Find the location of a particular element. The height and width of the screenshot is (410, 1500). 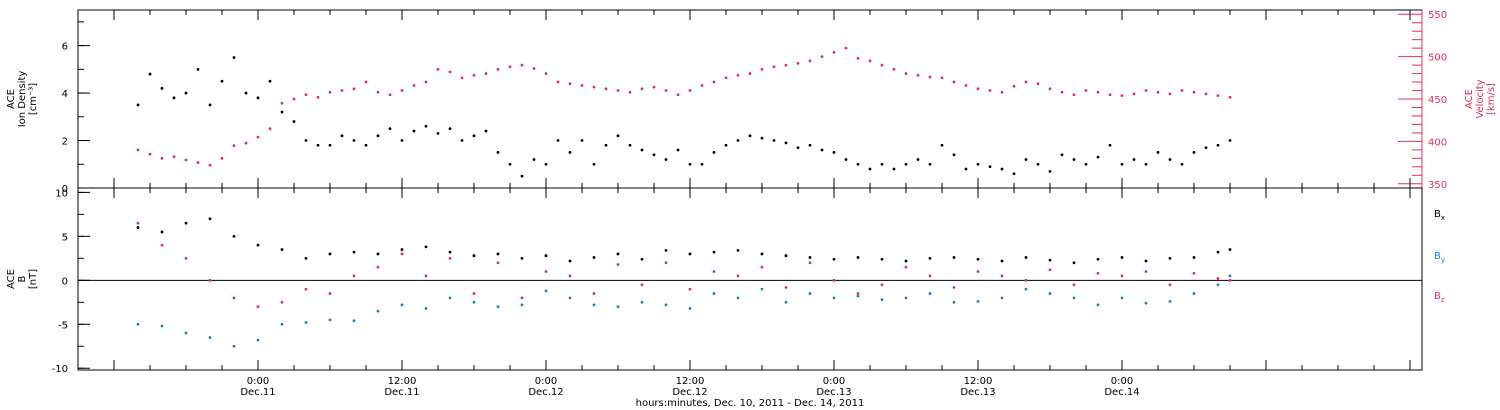

y2-axis-label-line: [km/s] is located at coordinates (1491, 99).